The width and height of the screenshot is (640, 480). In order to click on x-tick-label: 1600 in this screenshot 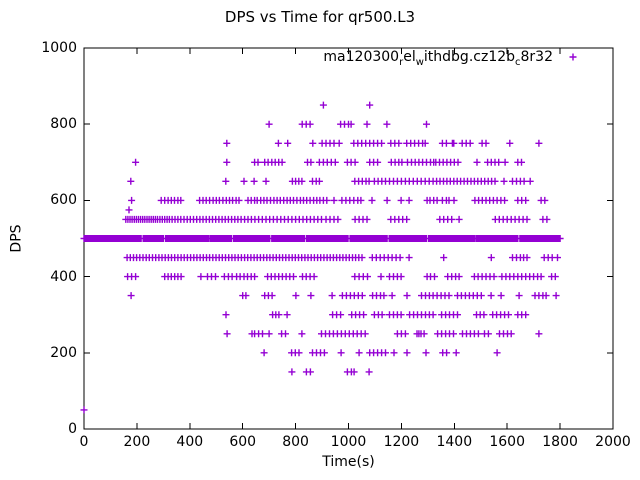, I will do `click(507, 442)`.